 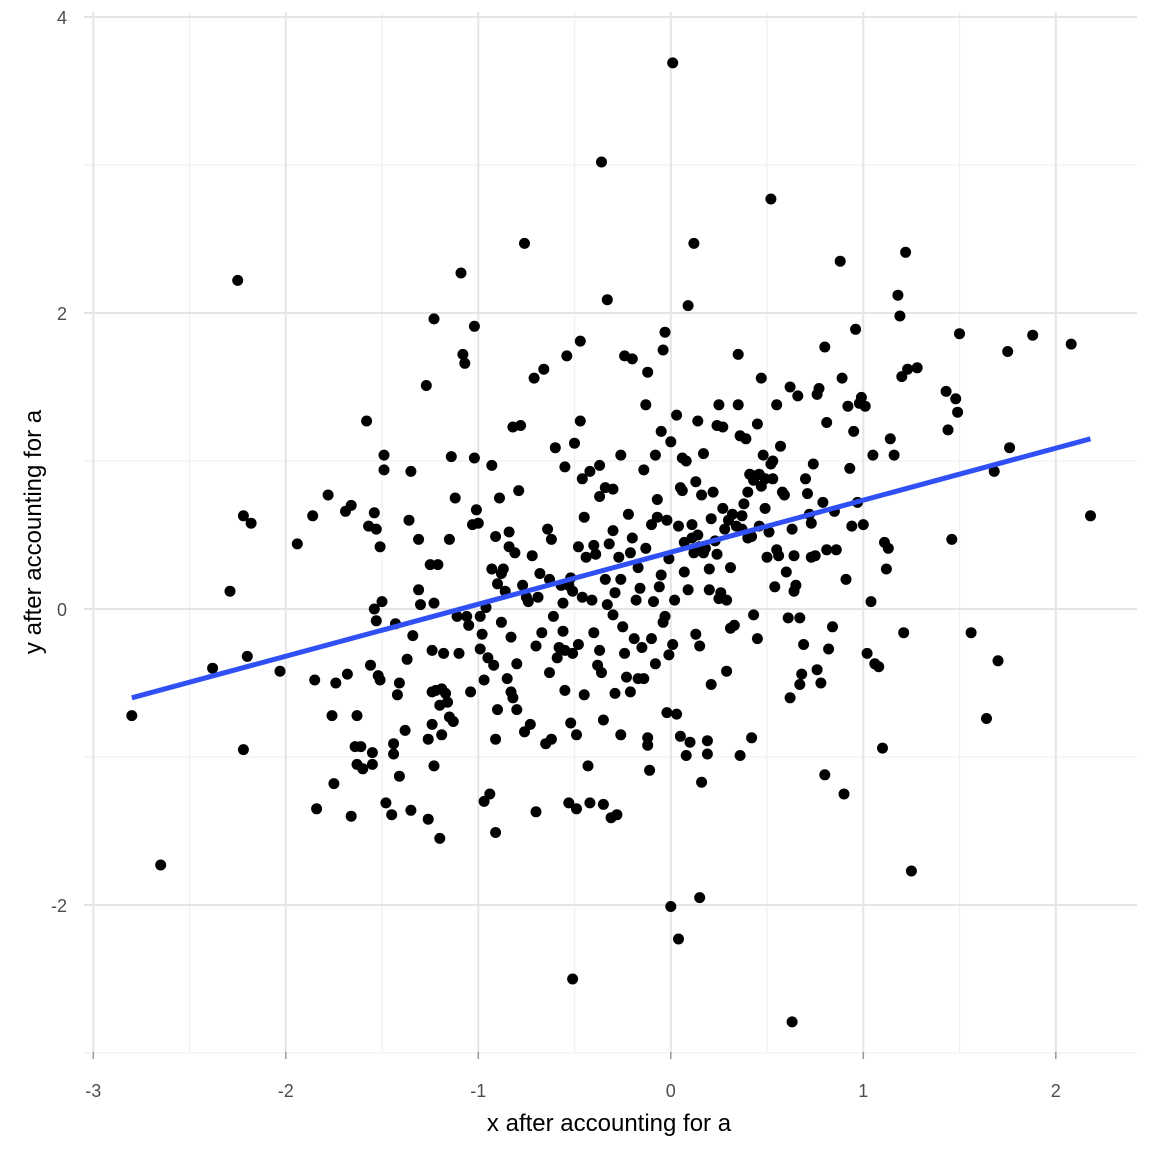 What do you see at coordinates (59, 462) in the screenshot?
I see `y-axis-ticks: -2 0 2 4` at bounding box center [59, 462].